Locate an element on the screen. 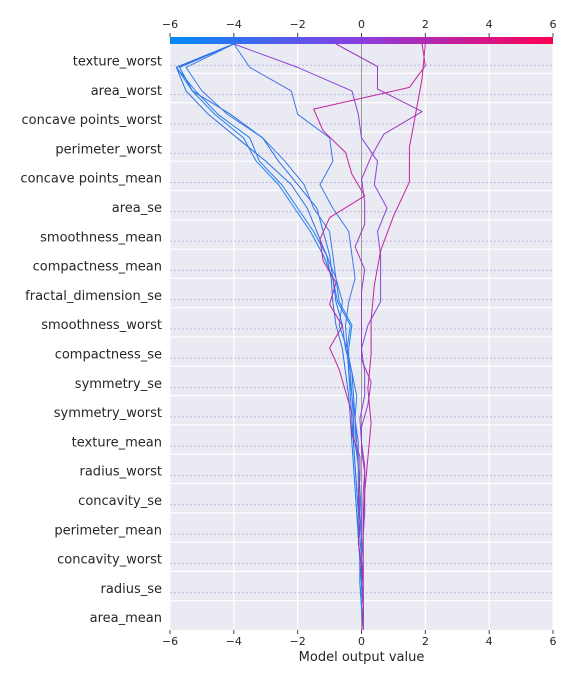 Image resolution: width=576 pixels, height=684 pixels. feature-label: area_worst is located at coordinates (126, 91).